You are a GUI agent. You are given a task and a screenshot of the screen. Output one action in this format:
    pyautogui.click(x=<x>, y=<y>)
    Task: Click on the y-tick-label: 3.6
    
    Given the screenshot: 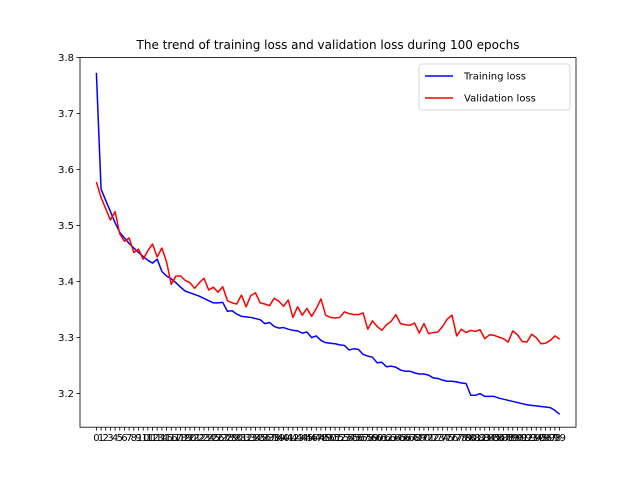 What is the action you would take?
    pyautogui.click(x=66, y=170)
    